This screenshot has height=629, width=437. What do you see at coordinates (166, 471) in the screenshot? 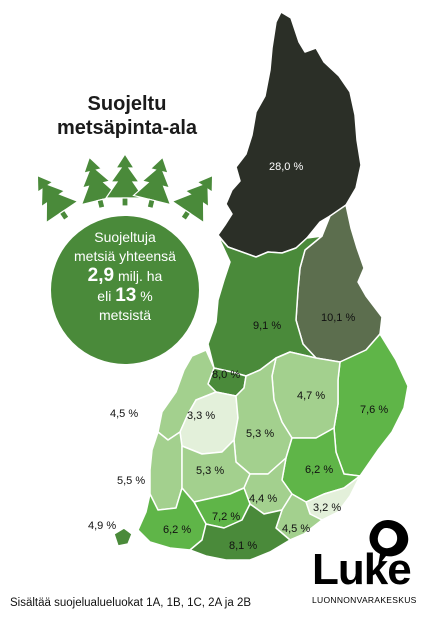
I see `region-satakunta` at bounding box center [166, 471].